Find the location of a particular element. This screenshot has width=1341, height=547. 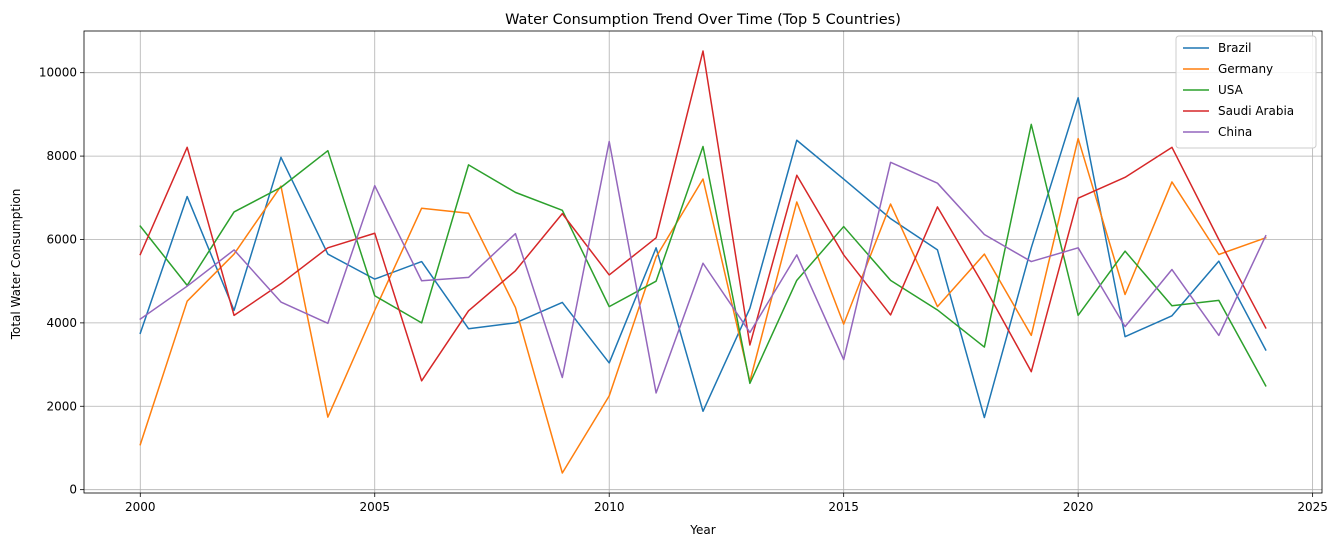

legend-label-usa: USA is located at coordinates (1231, 90).